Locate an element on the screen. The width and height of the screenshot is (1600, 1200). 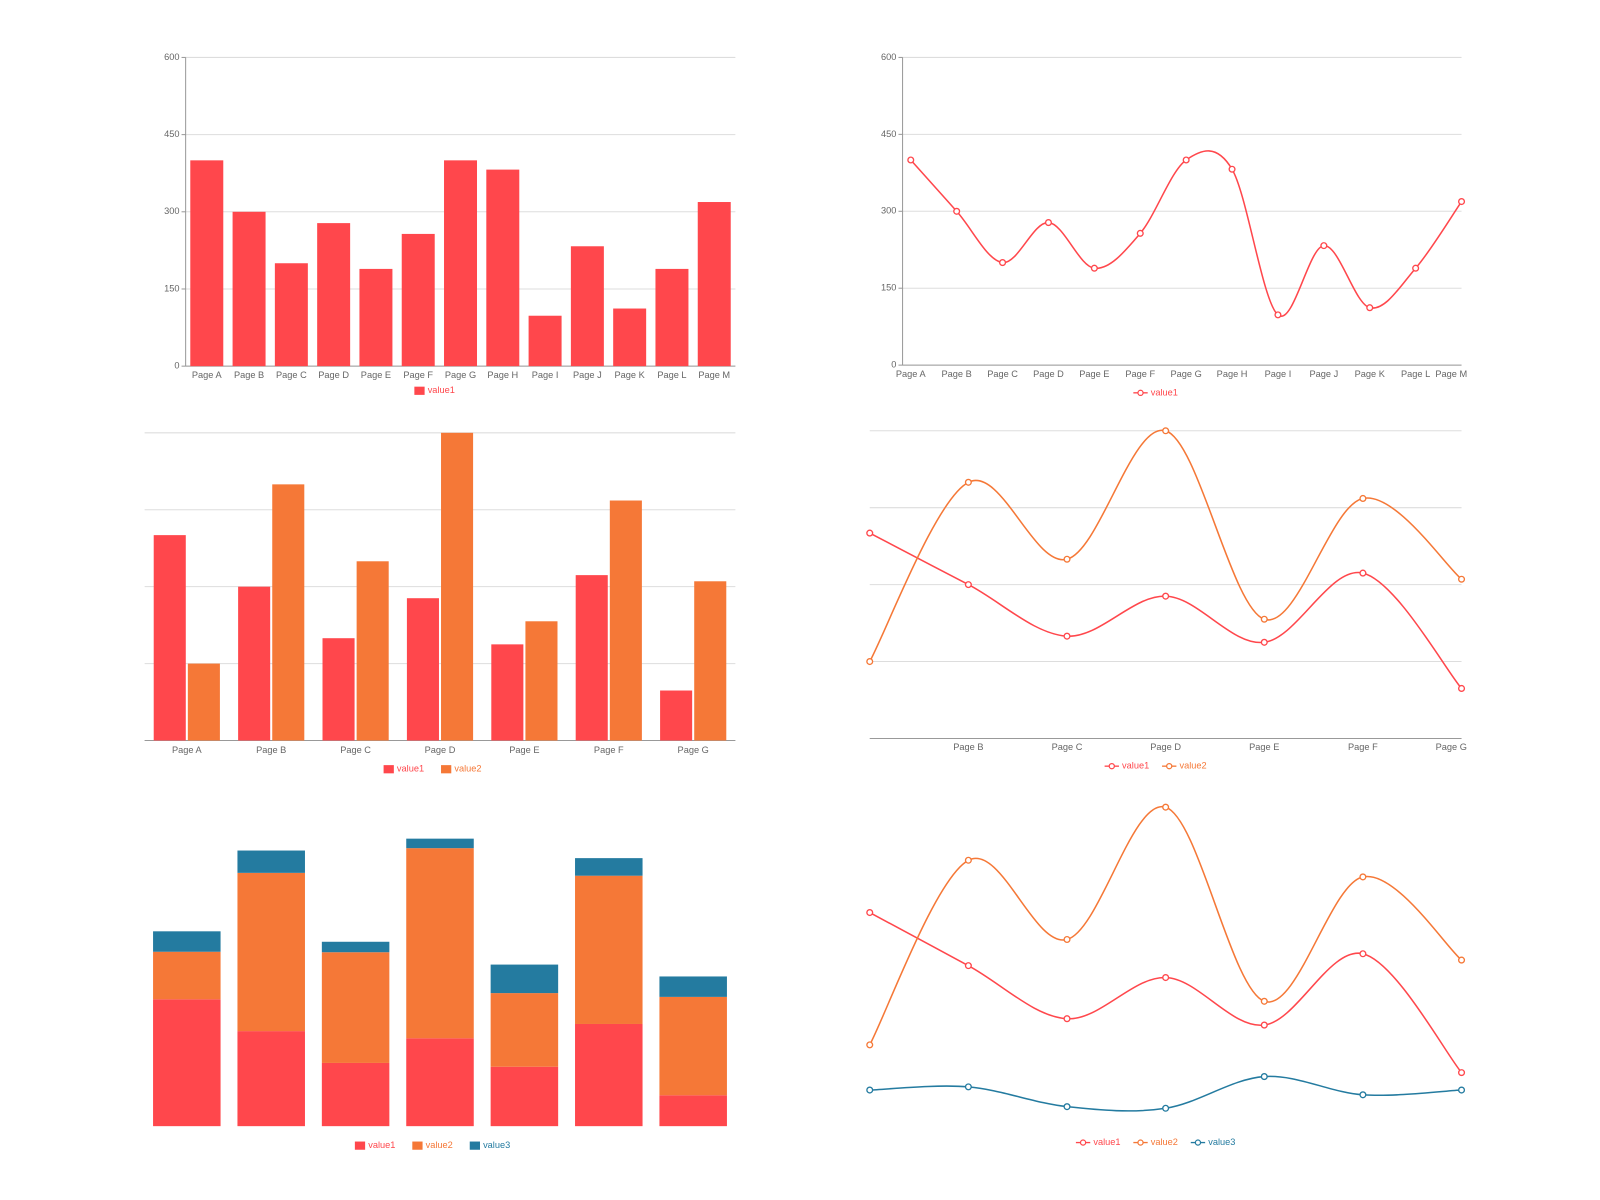
x-tick-label: Page I is located at coordinates (545, 375).